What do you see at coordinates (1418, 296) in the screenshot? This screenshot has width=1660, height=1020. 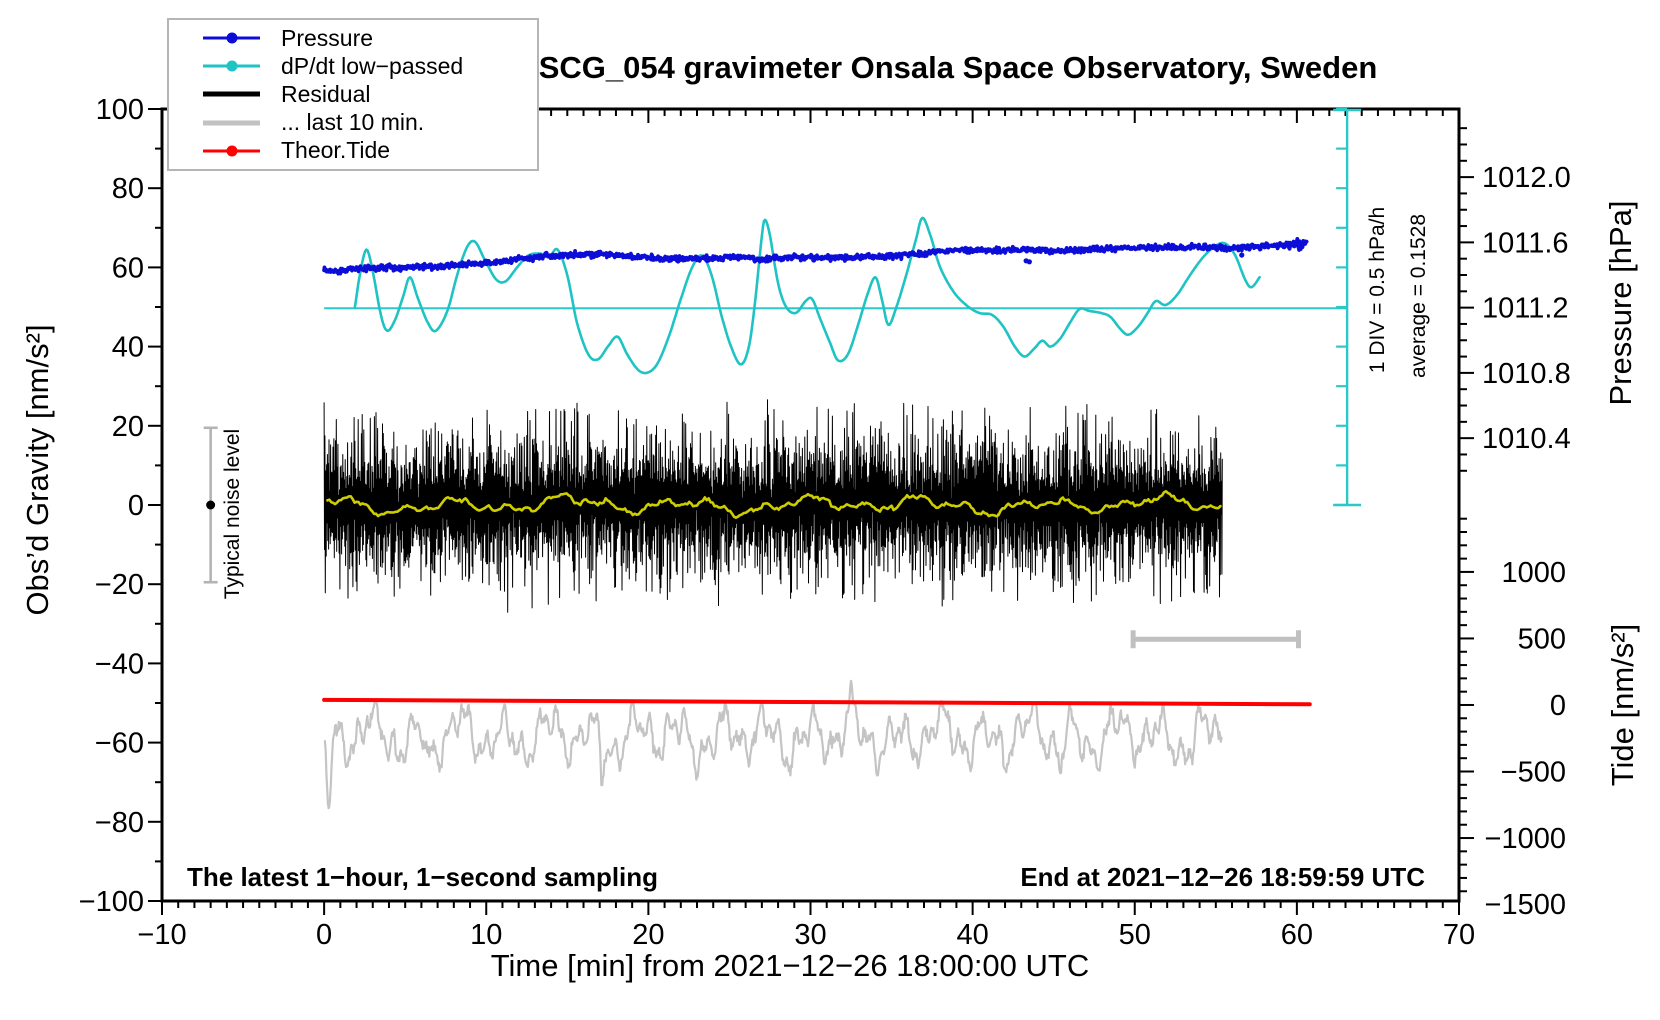 I see `annotation-average: average = 0.1528` at bounding box center [1418, 296].